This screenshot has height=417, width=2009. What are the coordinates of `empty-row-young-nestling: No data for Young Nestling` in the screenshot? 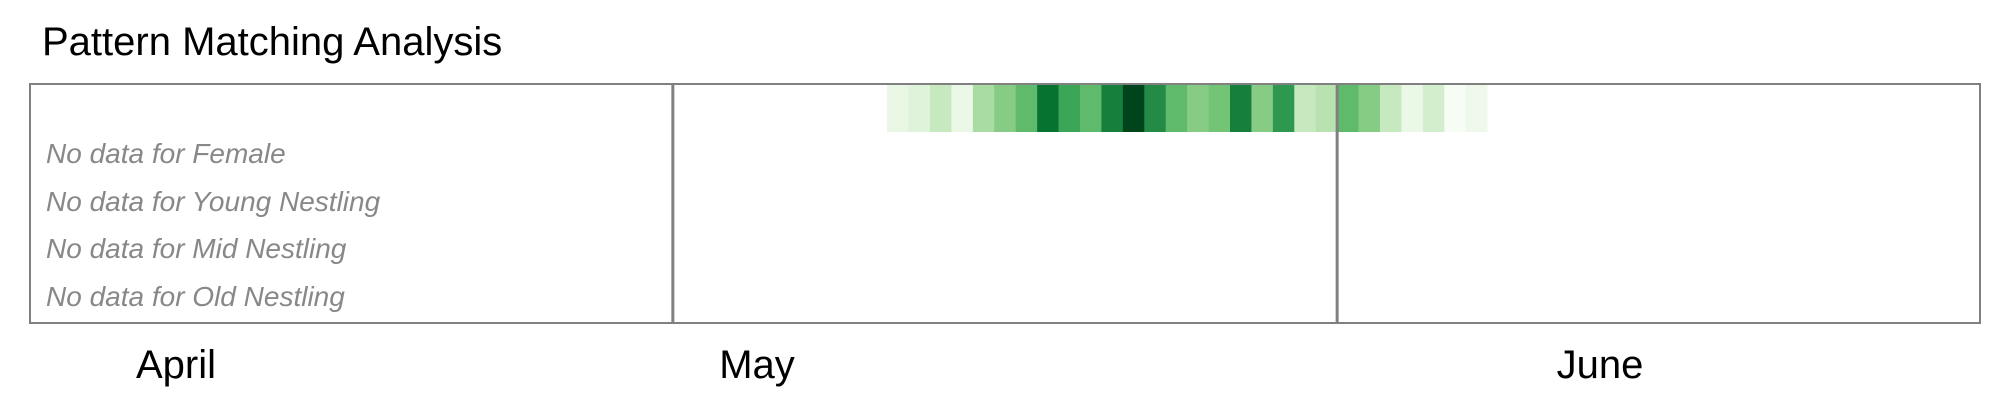 It's located at (213, 201).